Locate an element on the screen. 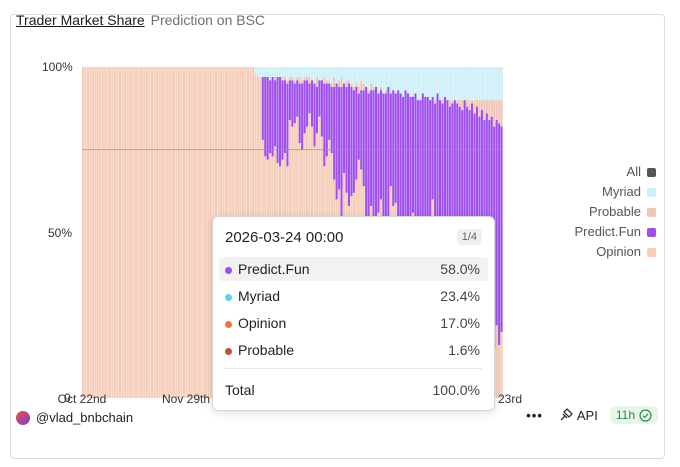  title-row: Trader Market Share Prediction on BSC is located at coordinates (140, 20).